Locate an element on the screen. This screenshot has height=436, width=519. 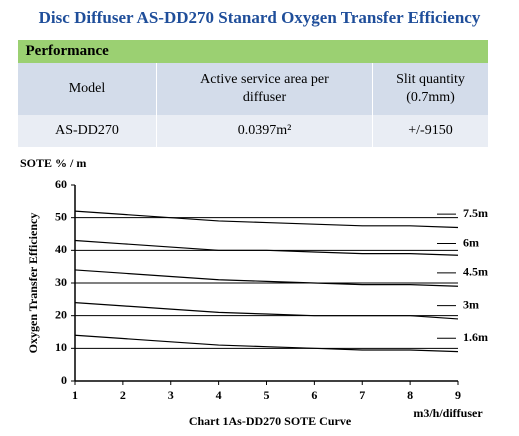
legend-label: 3m is located at coordinates (471, 304).